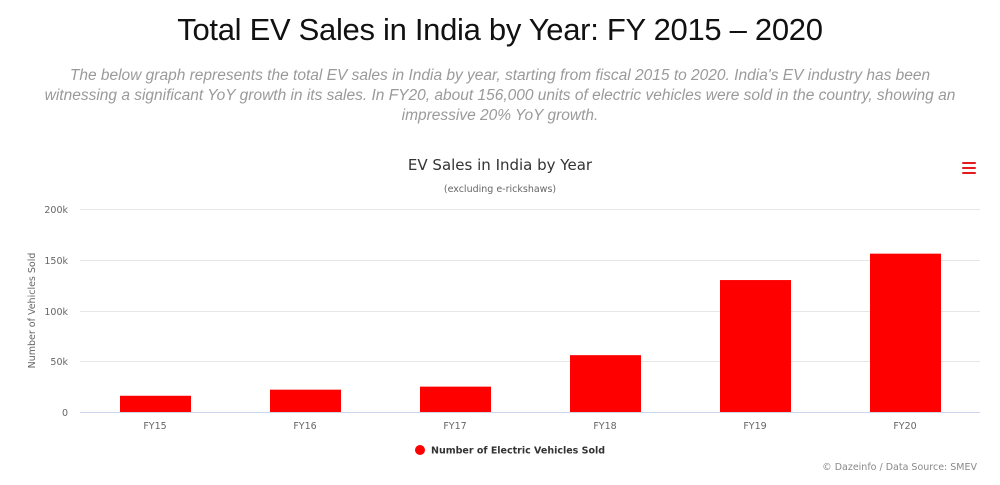  What do you see at coordinates (754, 426) in the screenshot?
I see `x-tick-label: FY19` at bounding box center [754, 426].